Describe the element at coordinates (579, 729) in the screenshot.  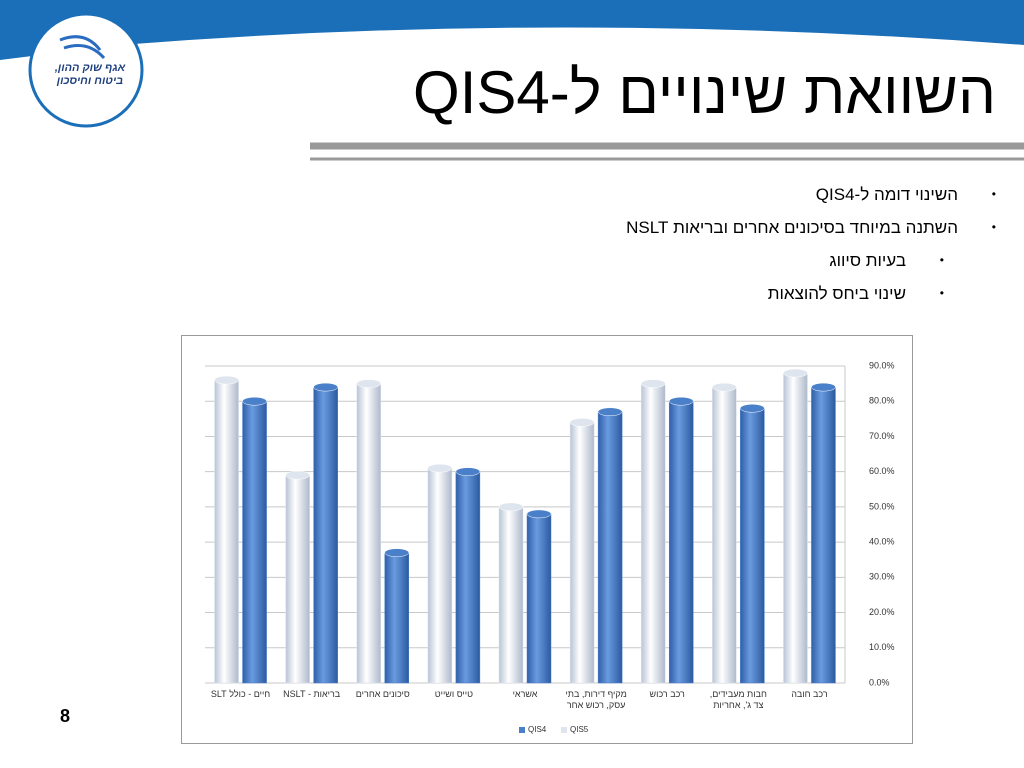
I see `legend-label: QIS5` at that location.